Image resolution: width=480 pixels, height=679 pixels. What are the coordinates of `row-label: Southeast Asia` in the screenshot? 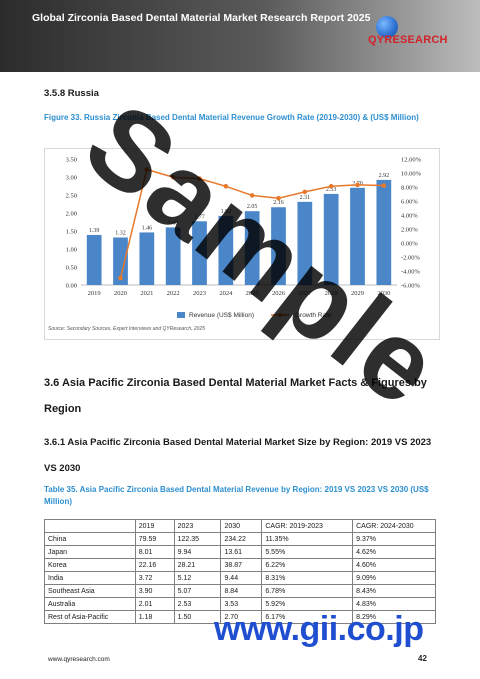 It's located at (90, 591).